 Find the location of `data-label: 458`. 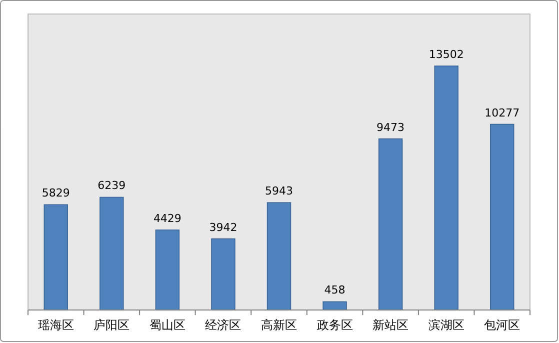

data-label: 458 is located at coordinates (335, 290).